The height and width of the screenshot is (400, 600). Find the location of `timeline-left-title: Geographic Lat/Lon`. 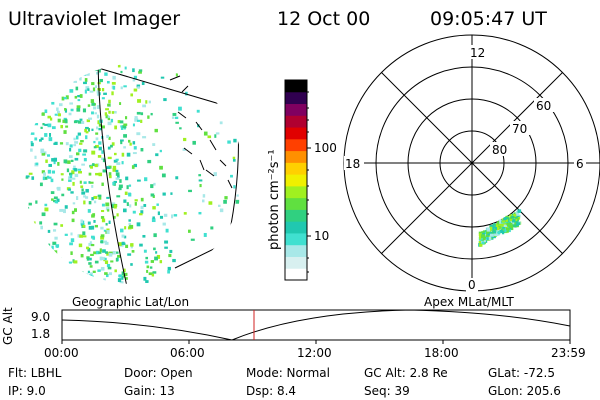

timeline-left-title: Geographic Lat/Lon is located at coordinates (131, 302).